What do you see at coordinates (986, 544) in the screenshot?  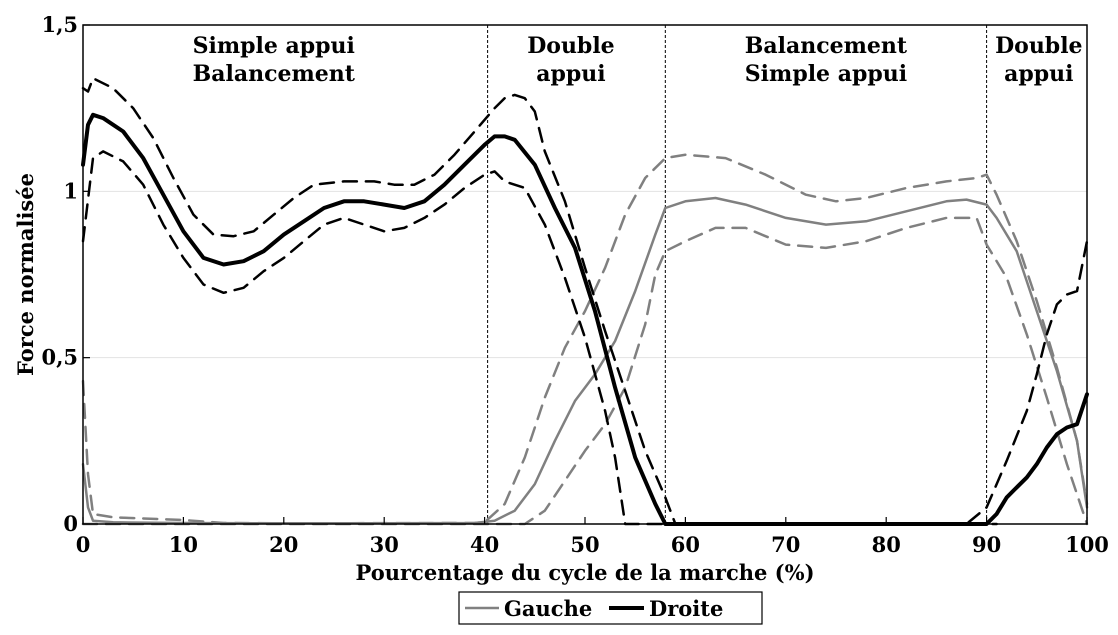 I see `x-tick-label: 90` at bounding box center [986, 544].